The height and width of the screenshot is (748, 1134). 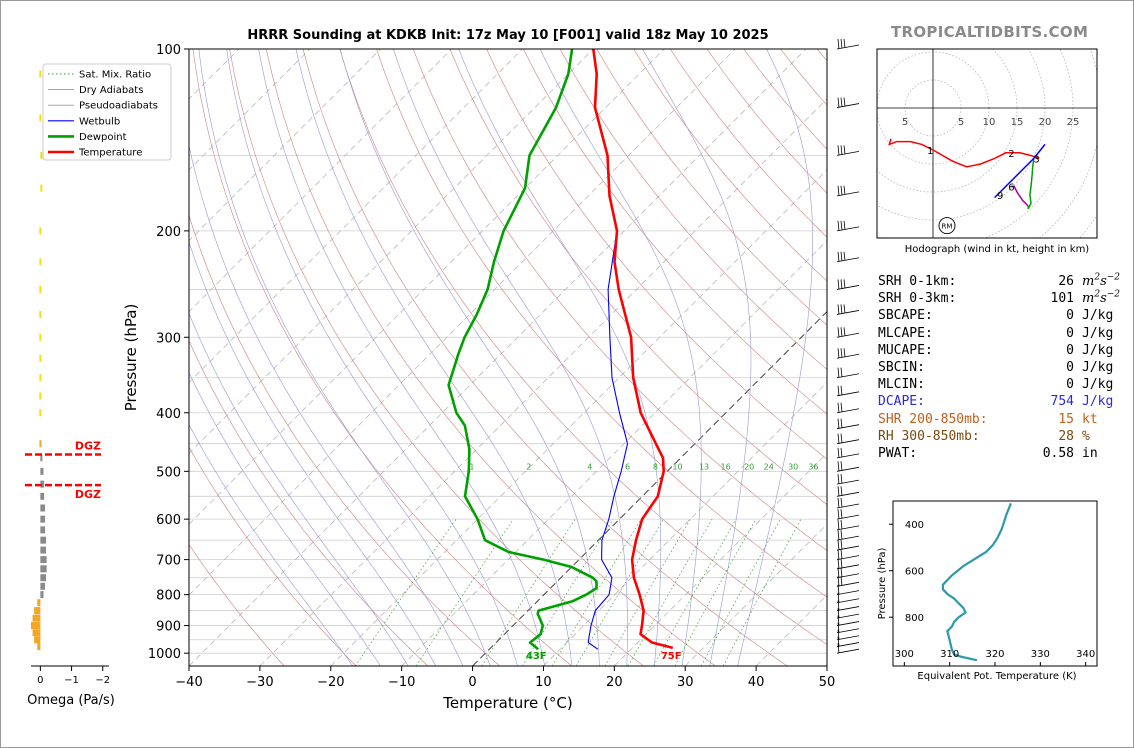 What do you see at coordinates (999, 401) in the screenshot?
I see `parameter-row: DCAPE: 754 J/kg` at bounding box center [999, 401].